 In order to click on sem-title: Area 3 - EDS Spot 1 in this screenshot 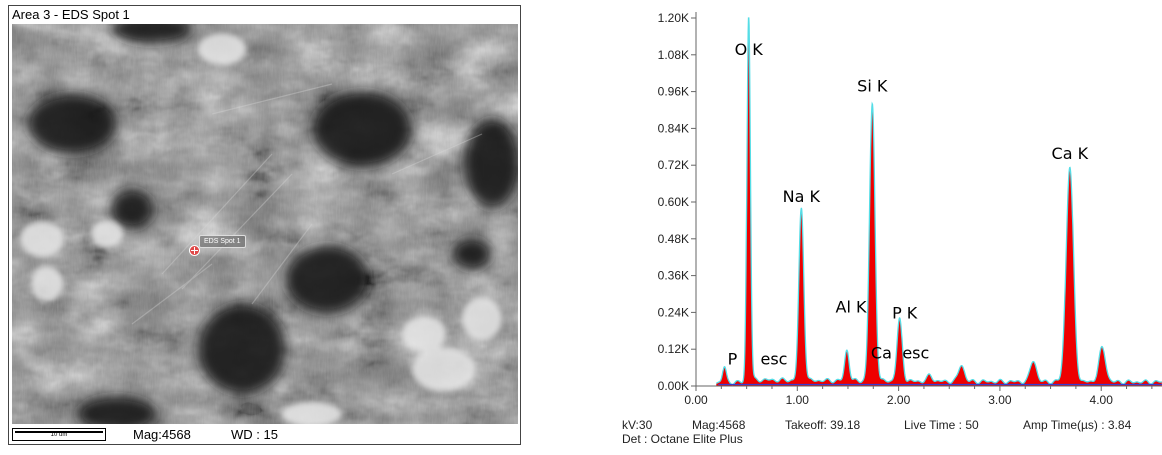, I will do `click(71, 14)`.